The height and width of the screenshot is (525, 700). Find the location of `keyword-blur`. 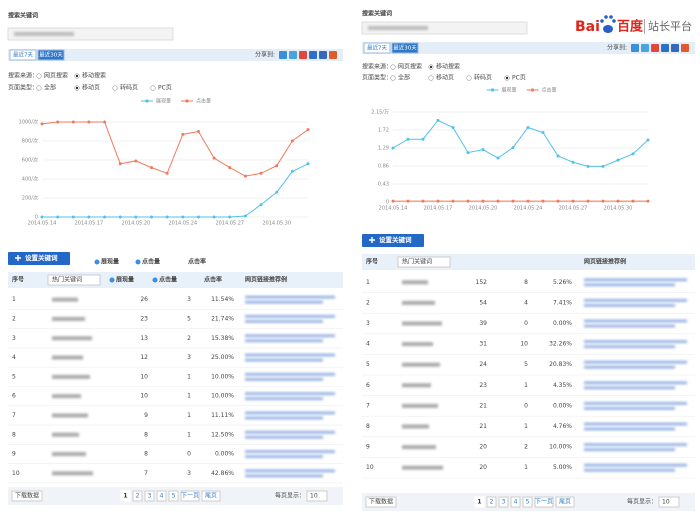

keyword-blur is located at coordinates (69, 454).